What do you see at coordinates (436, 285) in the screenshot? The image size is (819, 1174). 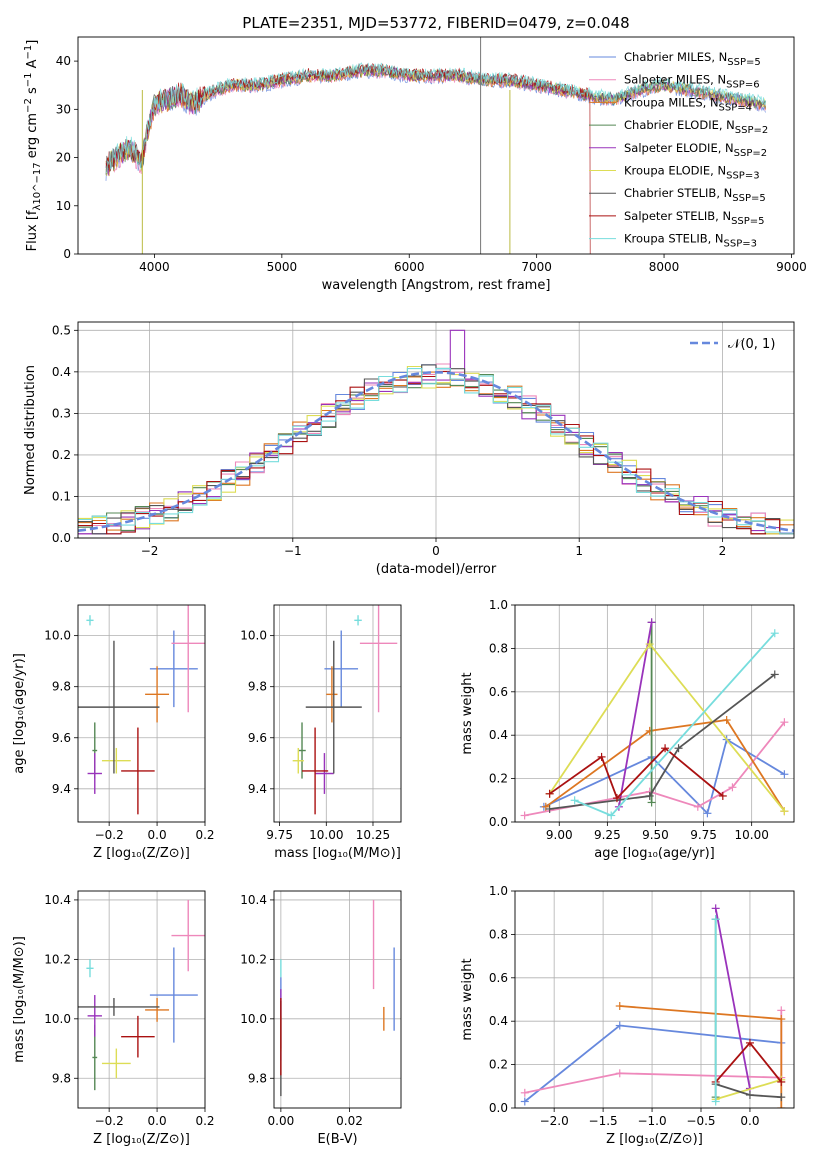 I see `spectrum-xlabel: wavelength [Angstrom, rest frame]` at bounding box center [436, 285].